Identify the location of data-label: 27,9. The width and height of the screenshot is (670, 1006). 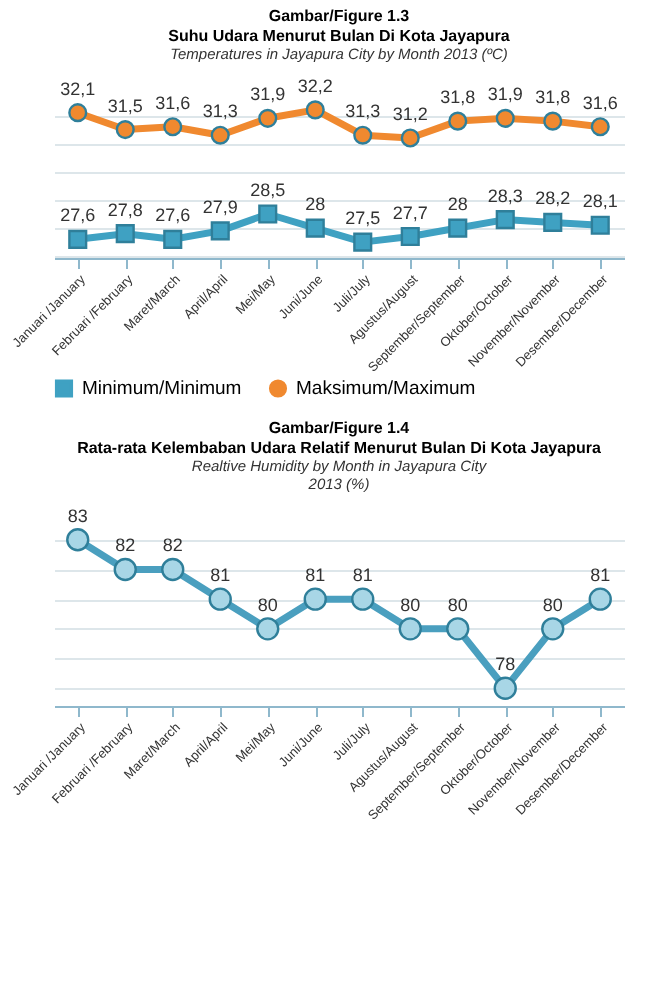
(220, 206).